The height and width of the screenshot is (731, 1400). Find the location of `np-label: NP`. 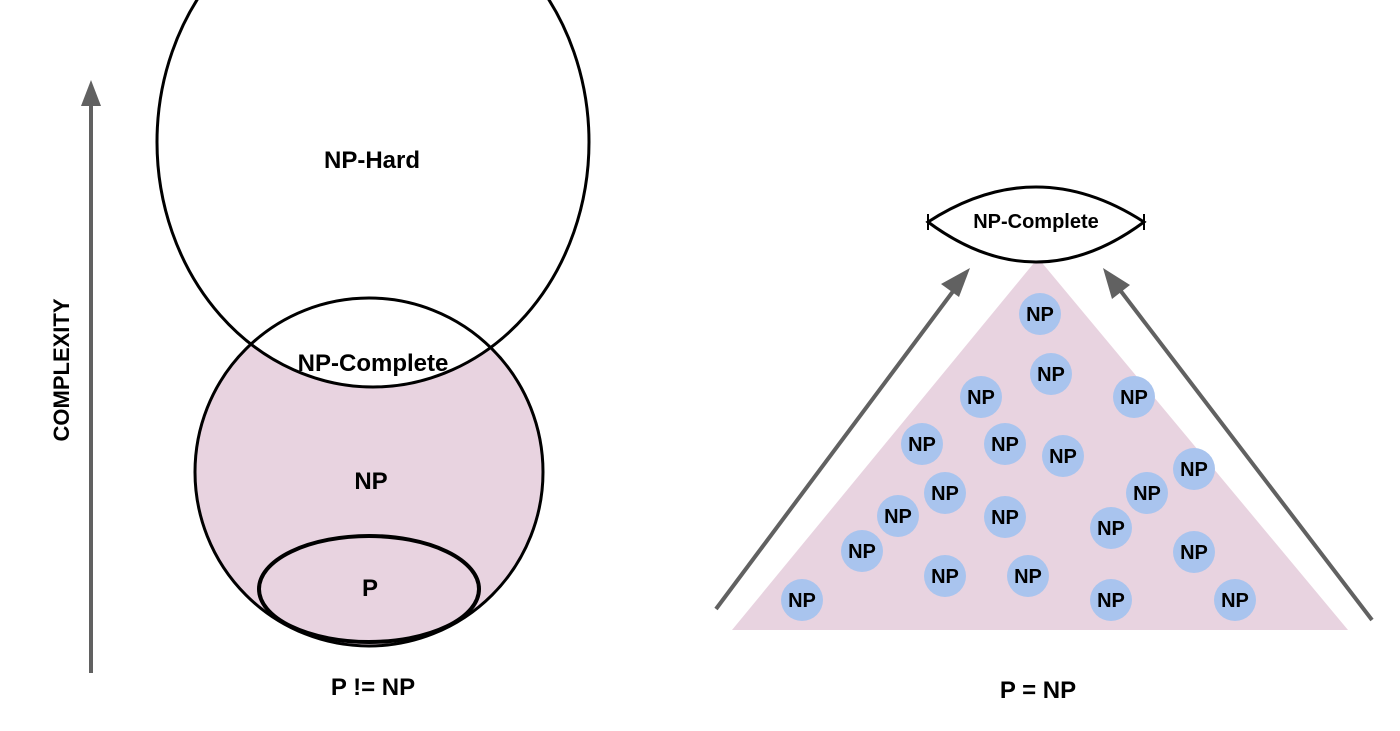

np-label: NP is located at coordinates (370, 481).